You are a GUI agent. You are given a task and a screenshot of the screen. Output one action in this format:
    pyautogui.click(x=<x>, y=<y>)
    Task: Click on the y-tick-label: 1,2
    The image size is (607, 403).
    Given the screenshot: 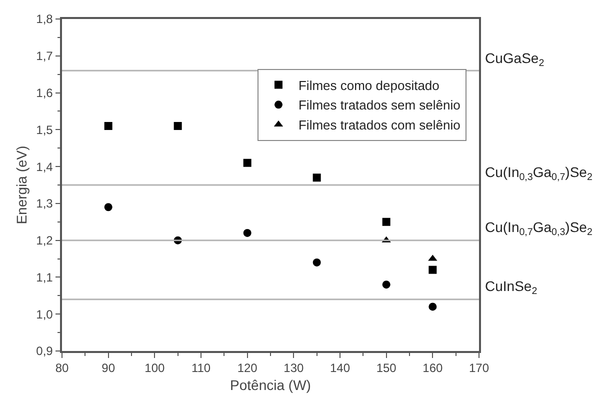 What is the action you would take?
    pyautogui.click(x=45, y=241)
    